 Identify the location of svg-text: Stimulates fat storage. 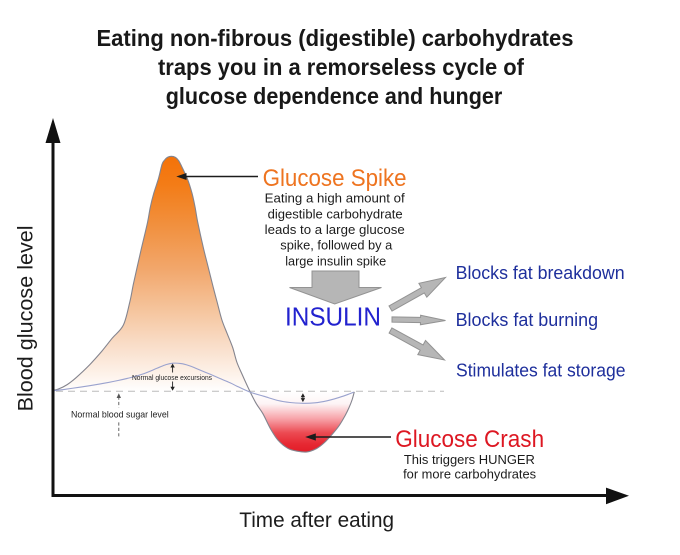
(541, 369).